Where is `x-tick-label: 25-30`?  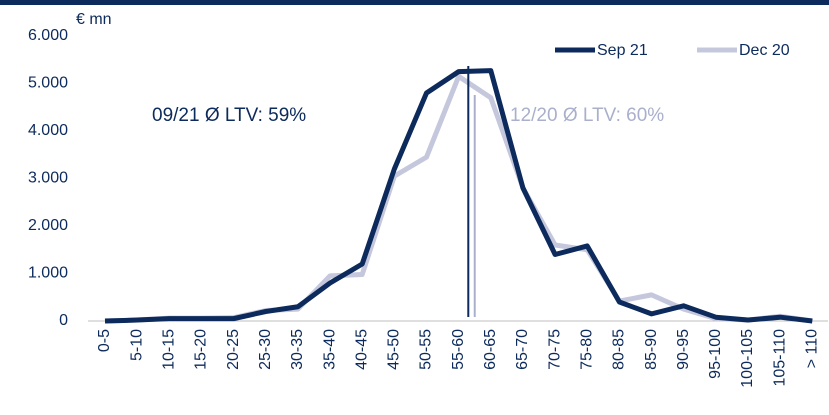
x-tick-label: 25-30 is located at coordinates (265, 349).